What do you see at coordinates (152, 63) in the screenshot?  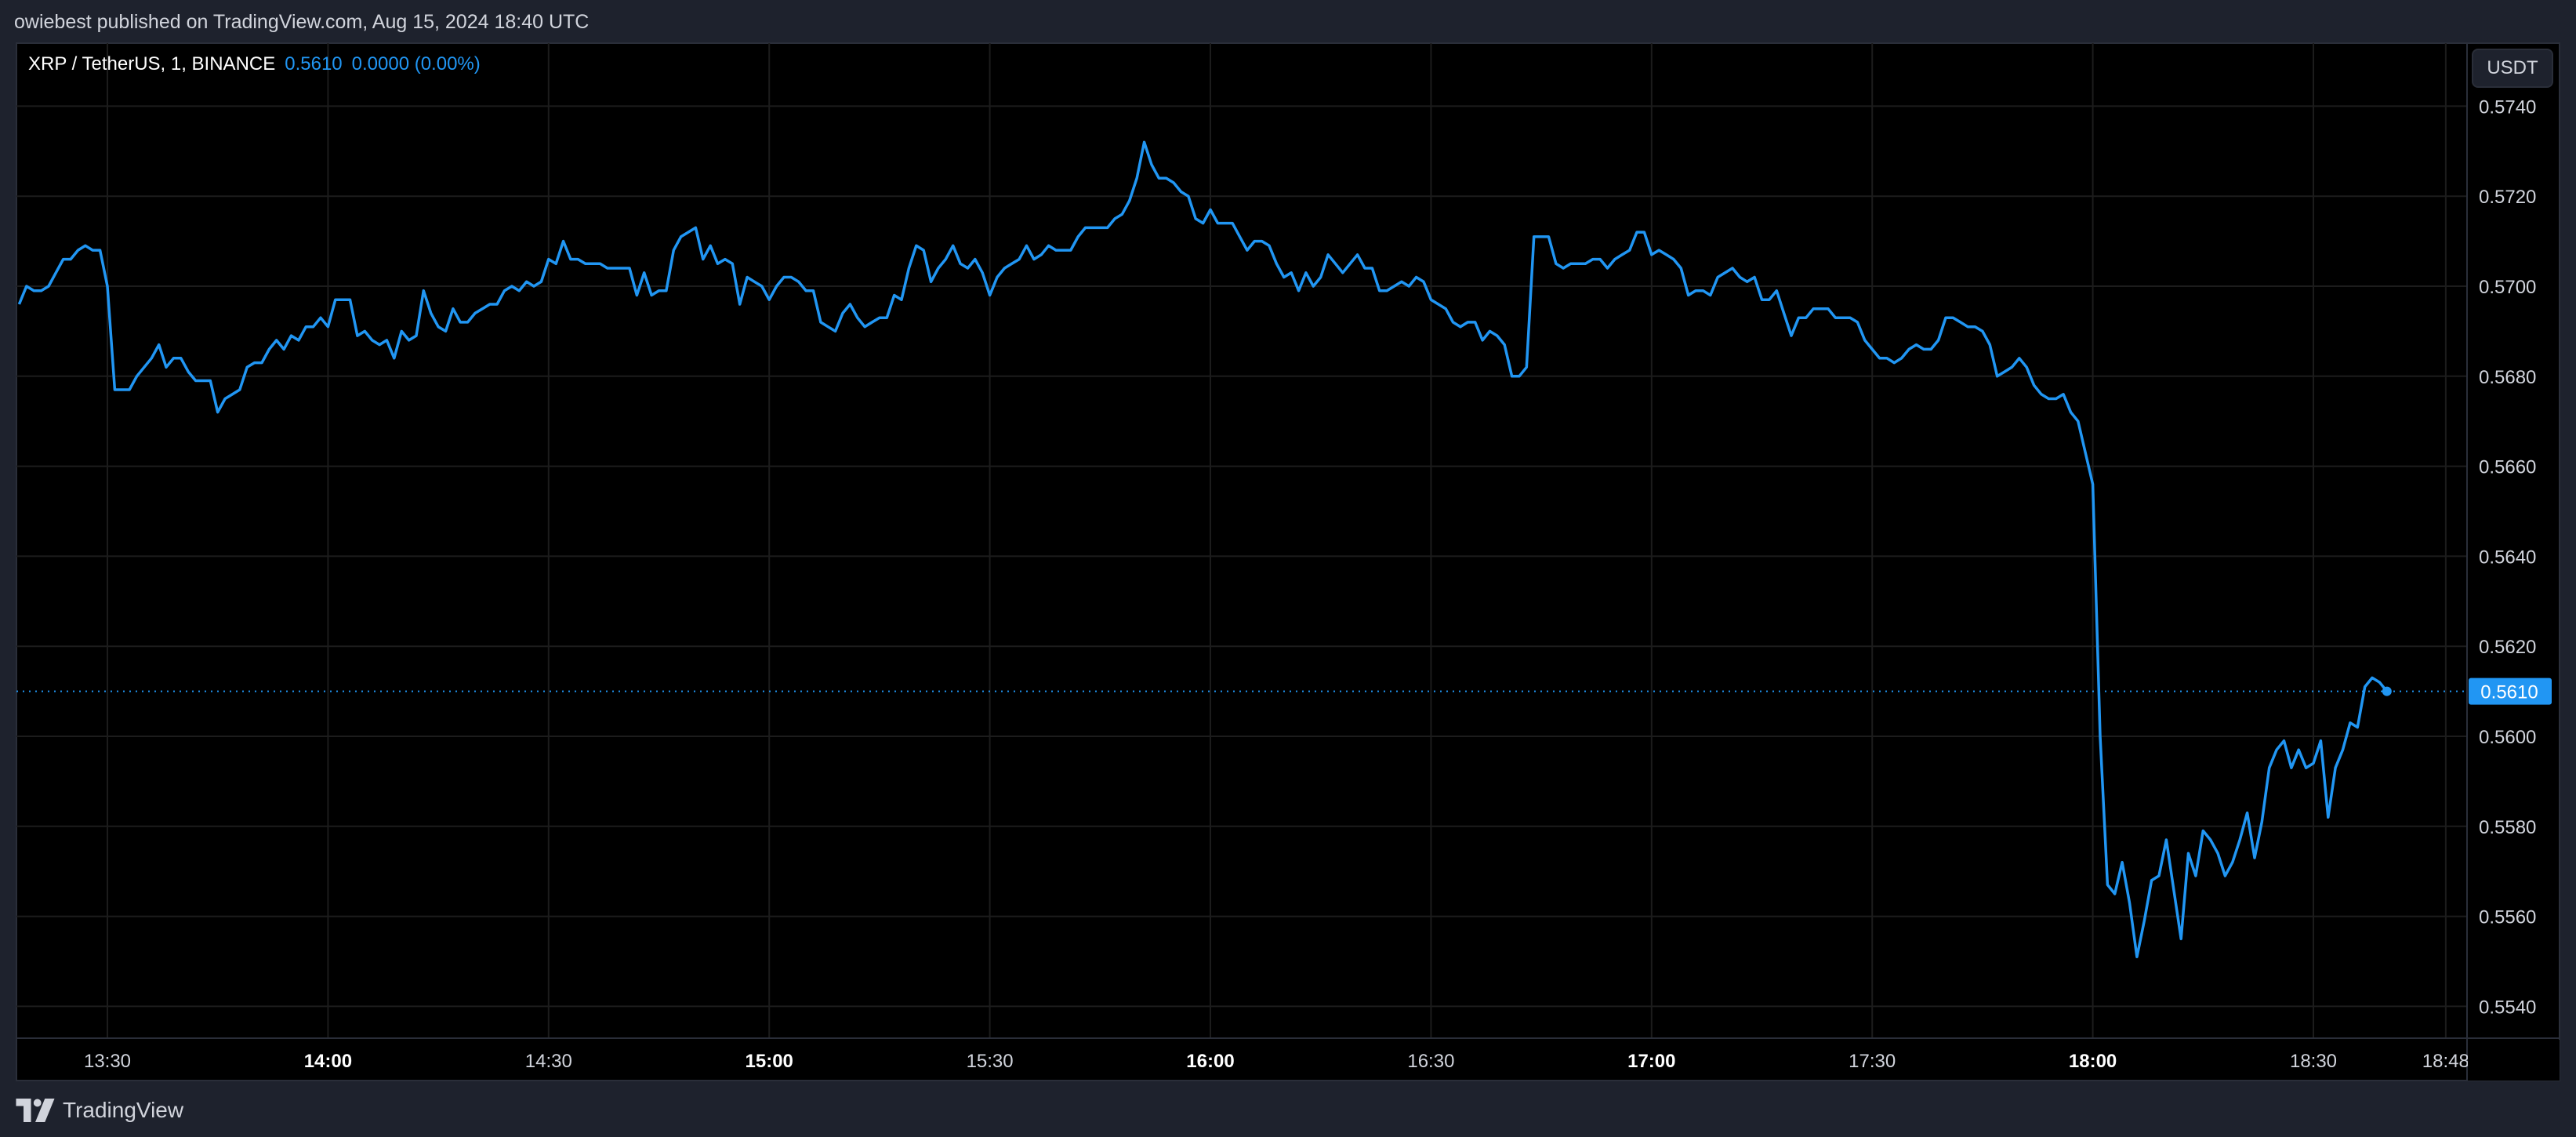 I see `symbol-title: XRP / TetherUS, 1, BINANCE` at bounding box center [152, 63].